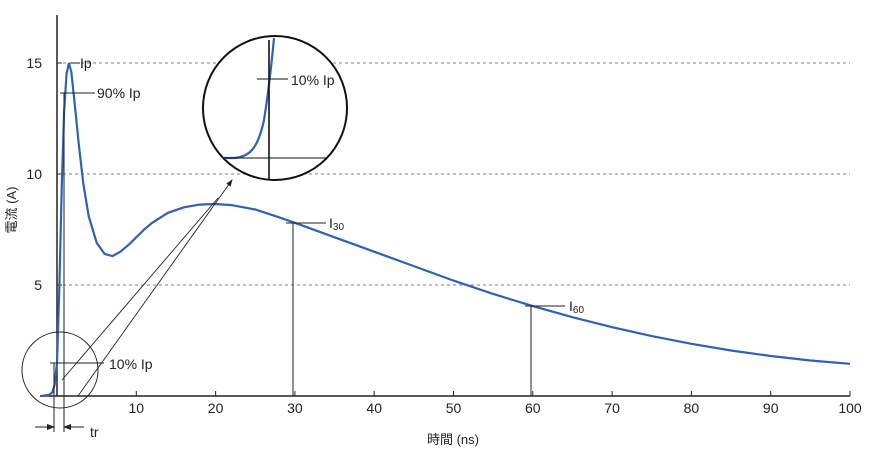 Image resolution: width=875 pixels, height=452 pixels. I want to click on i30-label: I30, so click(336, 224).